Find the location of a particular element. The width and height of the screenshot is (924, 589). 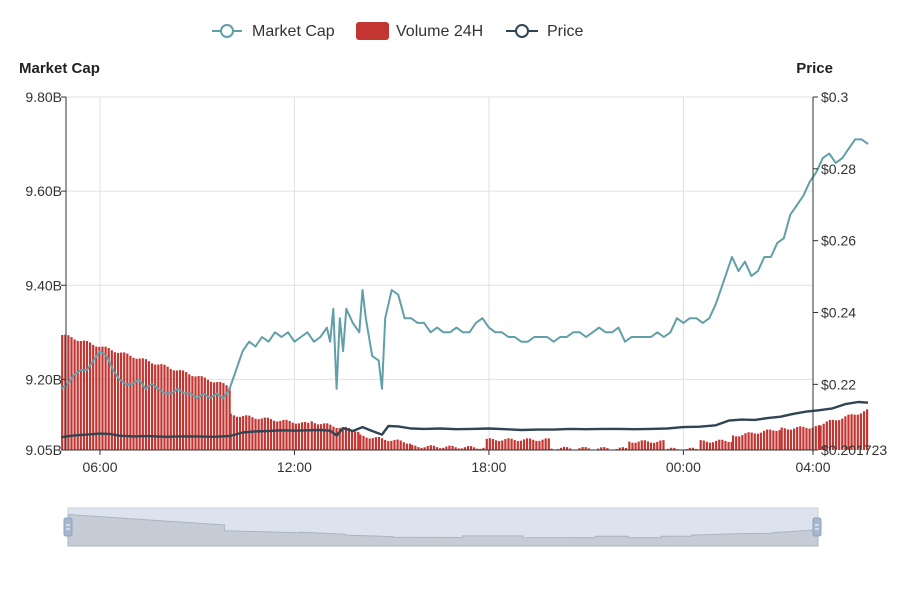

legend-market-cap-circle-icon is located at coordinates (227, 31).